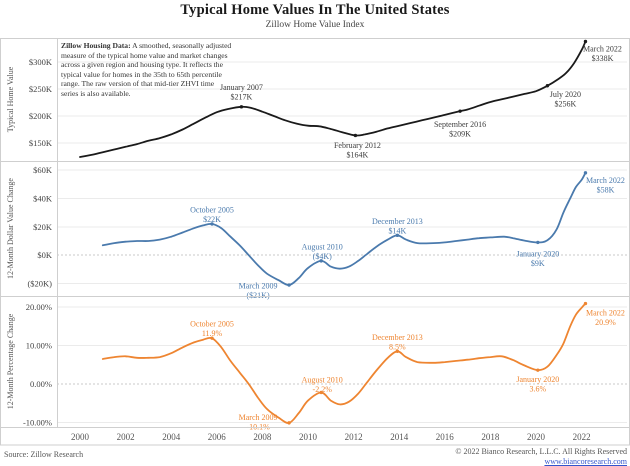 The width and height of the screenshot is (630, 466). What do you see at coordinates (399, 437) in the screenshot?
I see `xtick-label: 2014` at bounding box center [399, 437].